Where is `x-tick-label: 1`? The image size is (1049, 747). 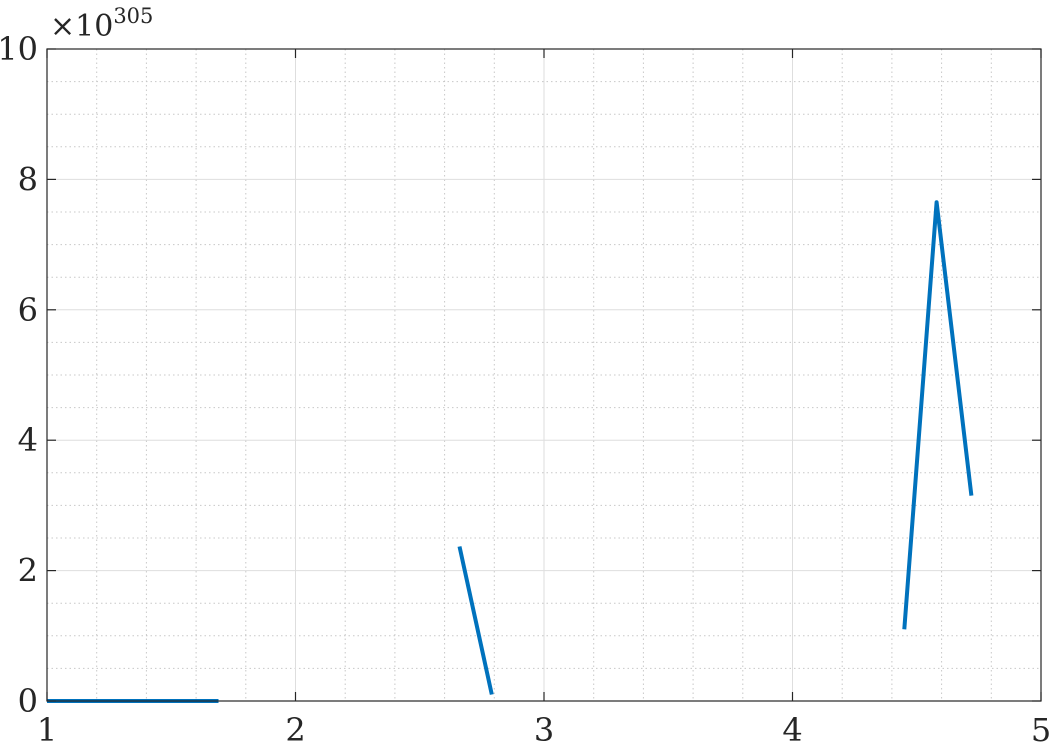 x-tick-label: 1 is located at coordinates (47, 729).